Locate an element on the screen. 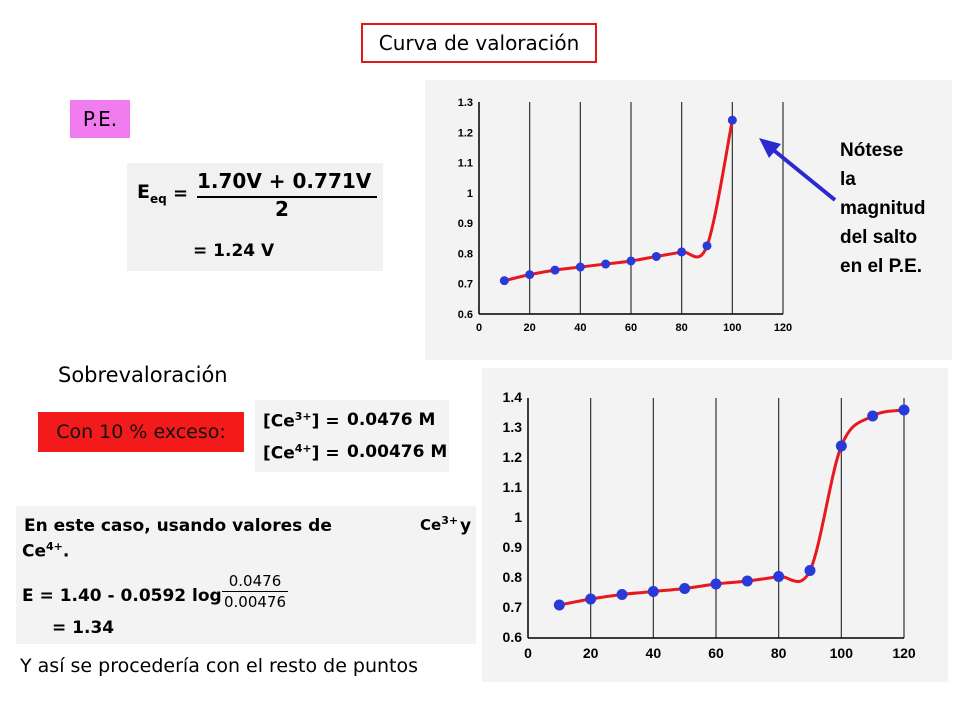 This screenshot has height=720, width=960. caso-frac-num: 0.0476 is located at coordinates (255, 581).